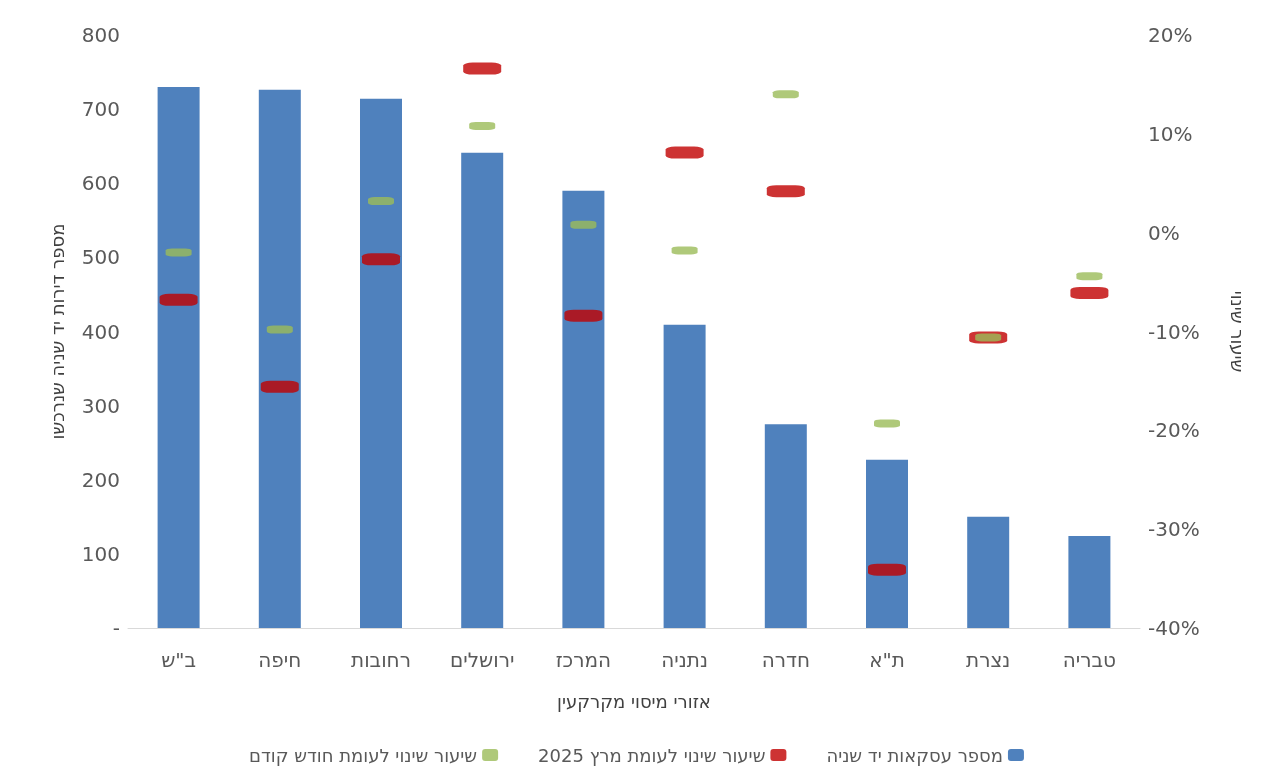  Describe the element at coordinates (583, 660) in the screenshot. I see `x-tick-label: המרכז` at that location.